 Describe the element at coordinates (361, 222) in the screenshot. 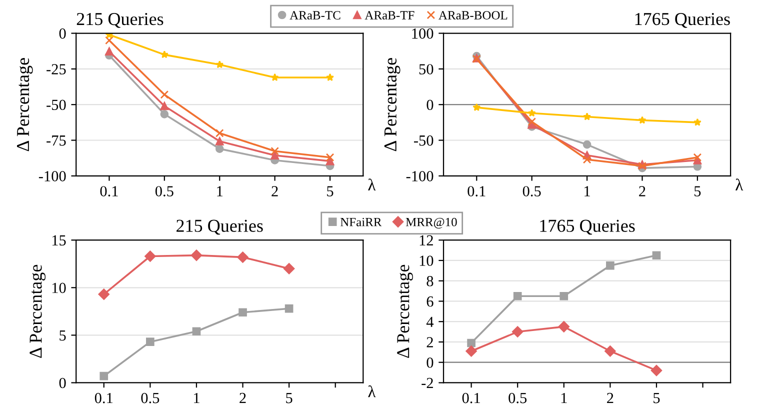

I see `legend-label: NFaiRR` at that location.